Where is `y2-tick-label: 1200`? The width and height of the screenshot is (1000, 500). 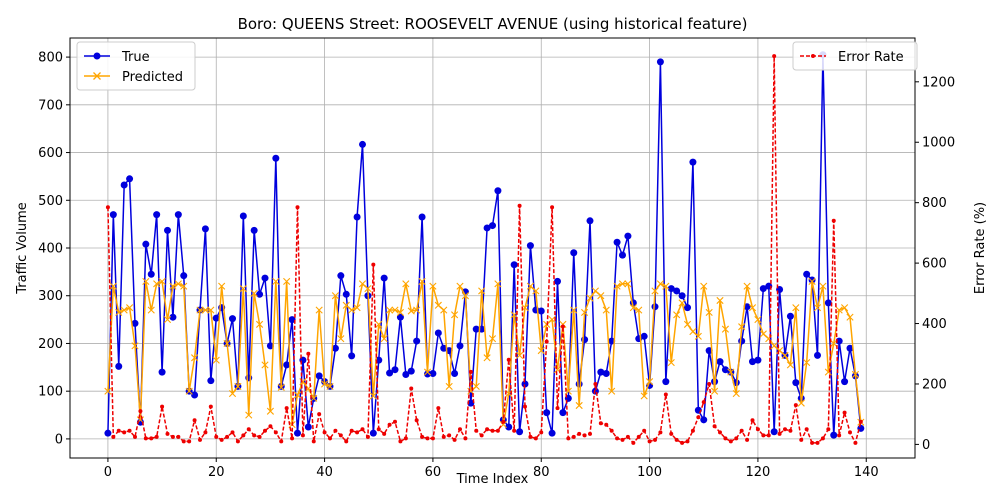 y2-tick-label: 1200 is located at coordinates (938, 82).